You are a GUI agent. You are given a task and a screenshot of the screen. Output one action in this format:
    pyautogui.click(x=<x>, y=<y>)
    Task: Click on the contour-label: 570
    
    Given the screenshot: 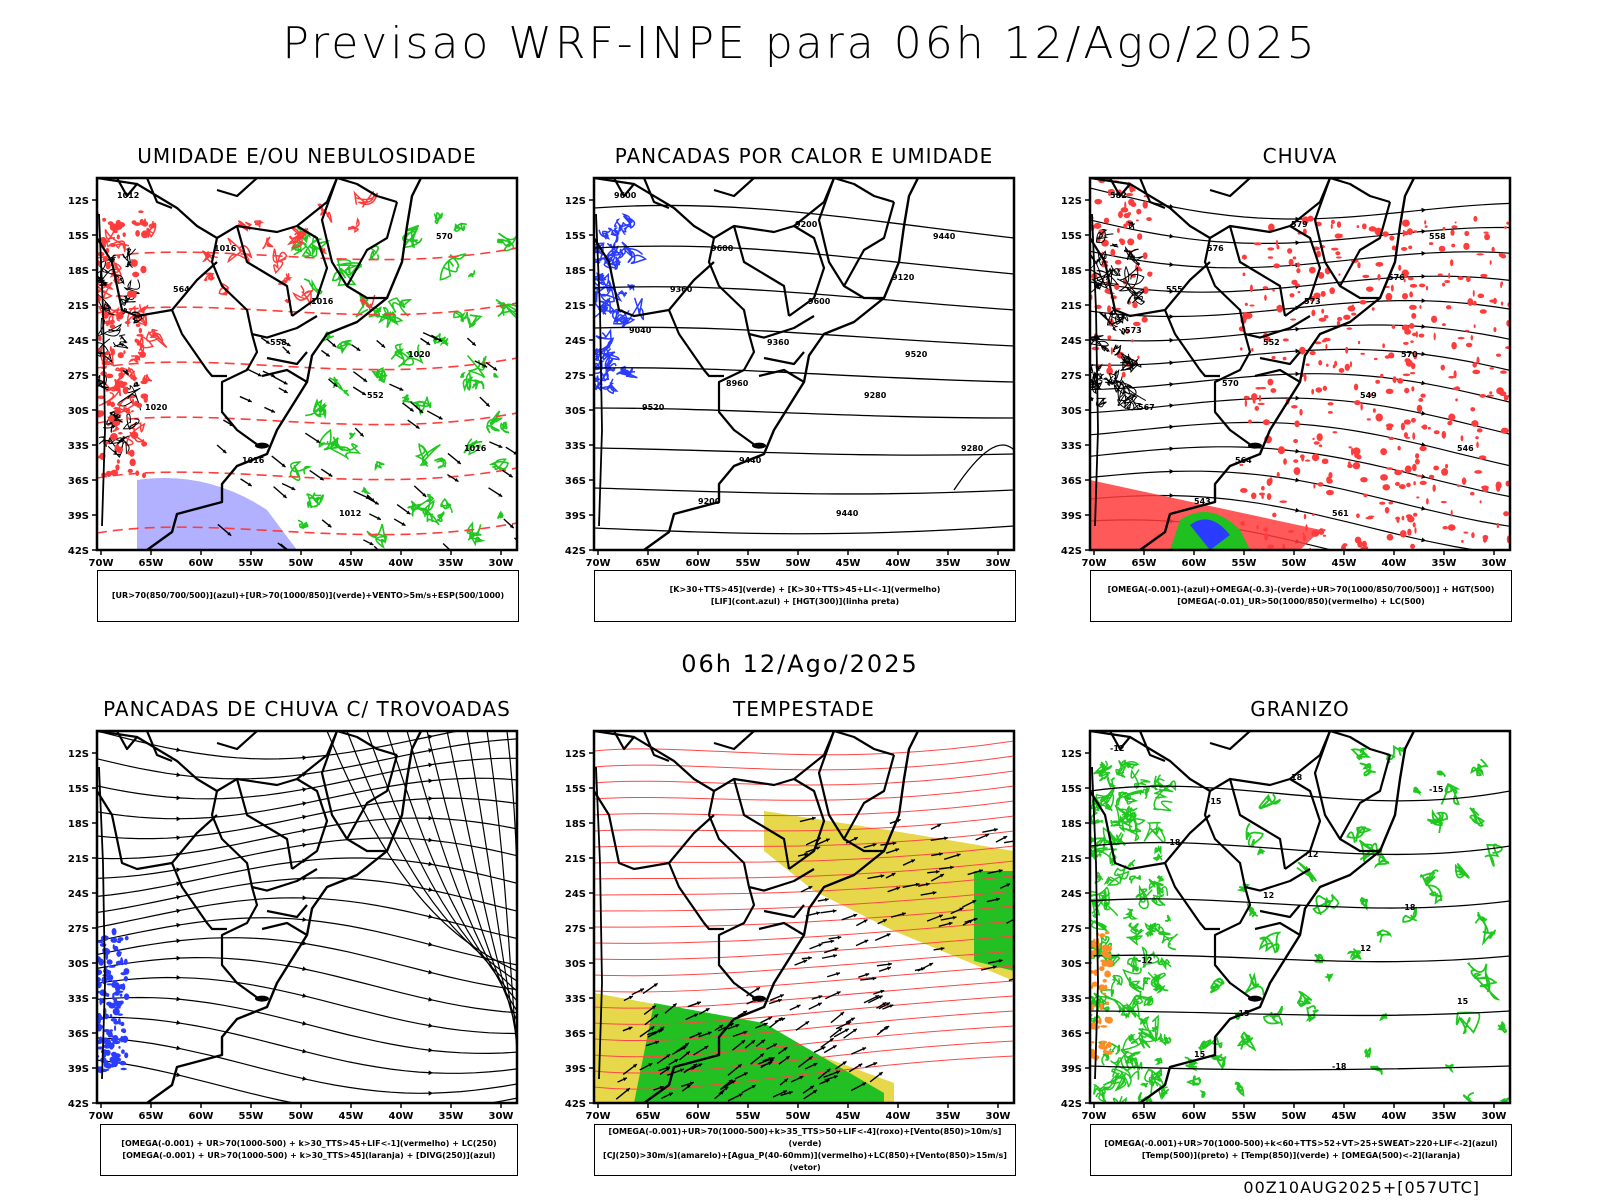 What is the action you would take?
    pyautogui.click(x=1409, y=354)
    